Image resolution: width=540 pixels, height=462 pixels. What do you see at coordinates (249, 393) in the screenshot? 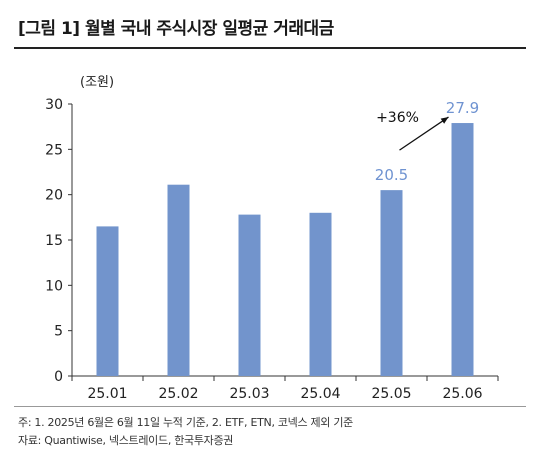
I see `x-tick-label: 25.03` at bounding box center [249, 393].